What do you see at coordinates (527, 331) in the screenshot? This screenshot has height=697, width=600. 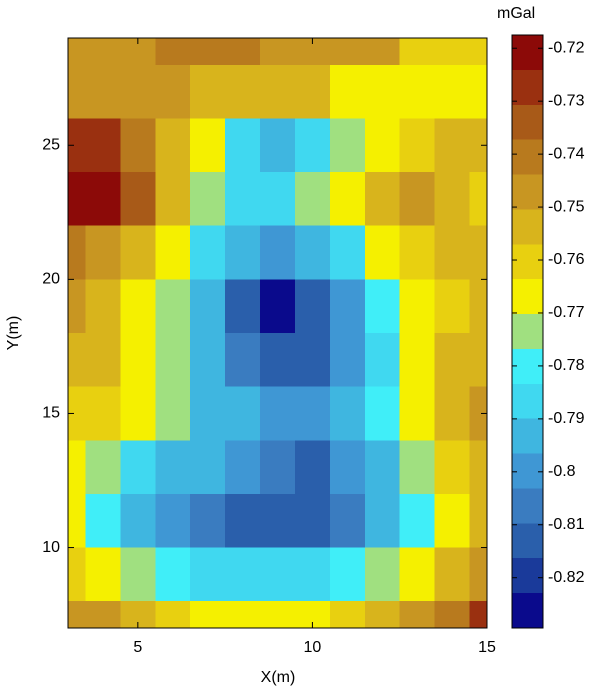 I see `colorbar` at bounding box center [527, 331].